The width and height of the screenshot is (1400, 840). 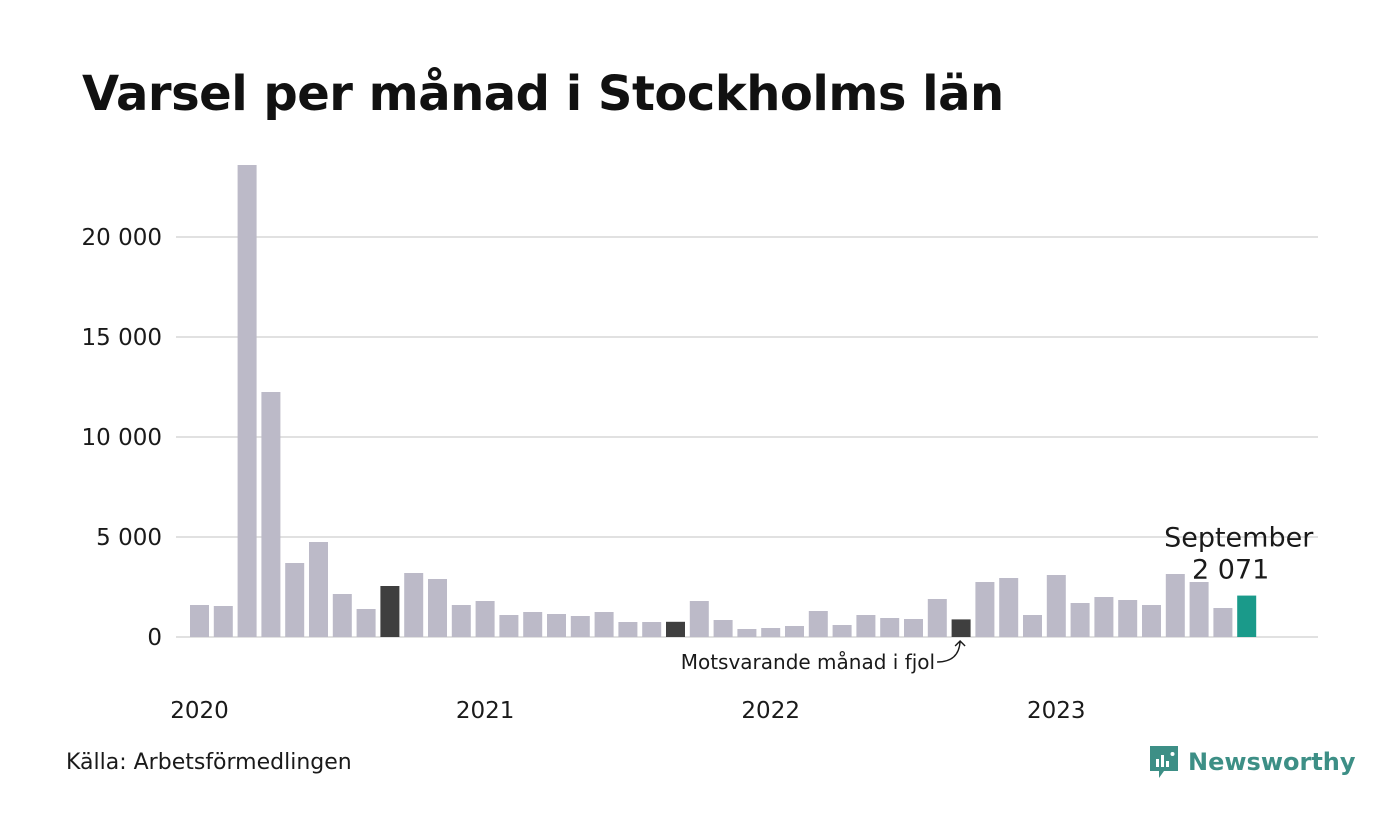 I want to click on x-tick-label: 2022, so click(x=770, y=711).